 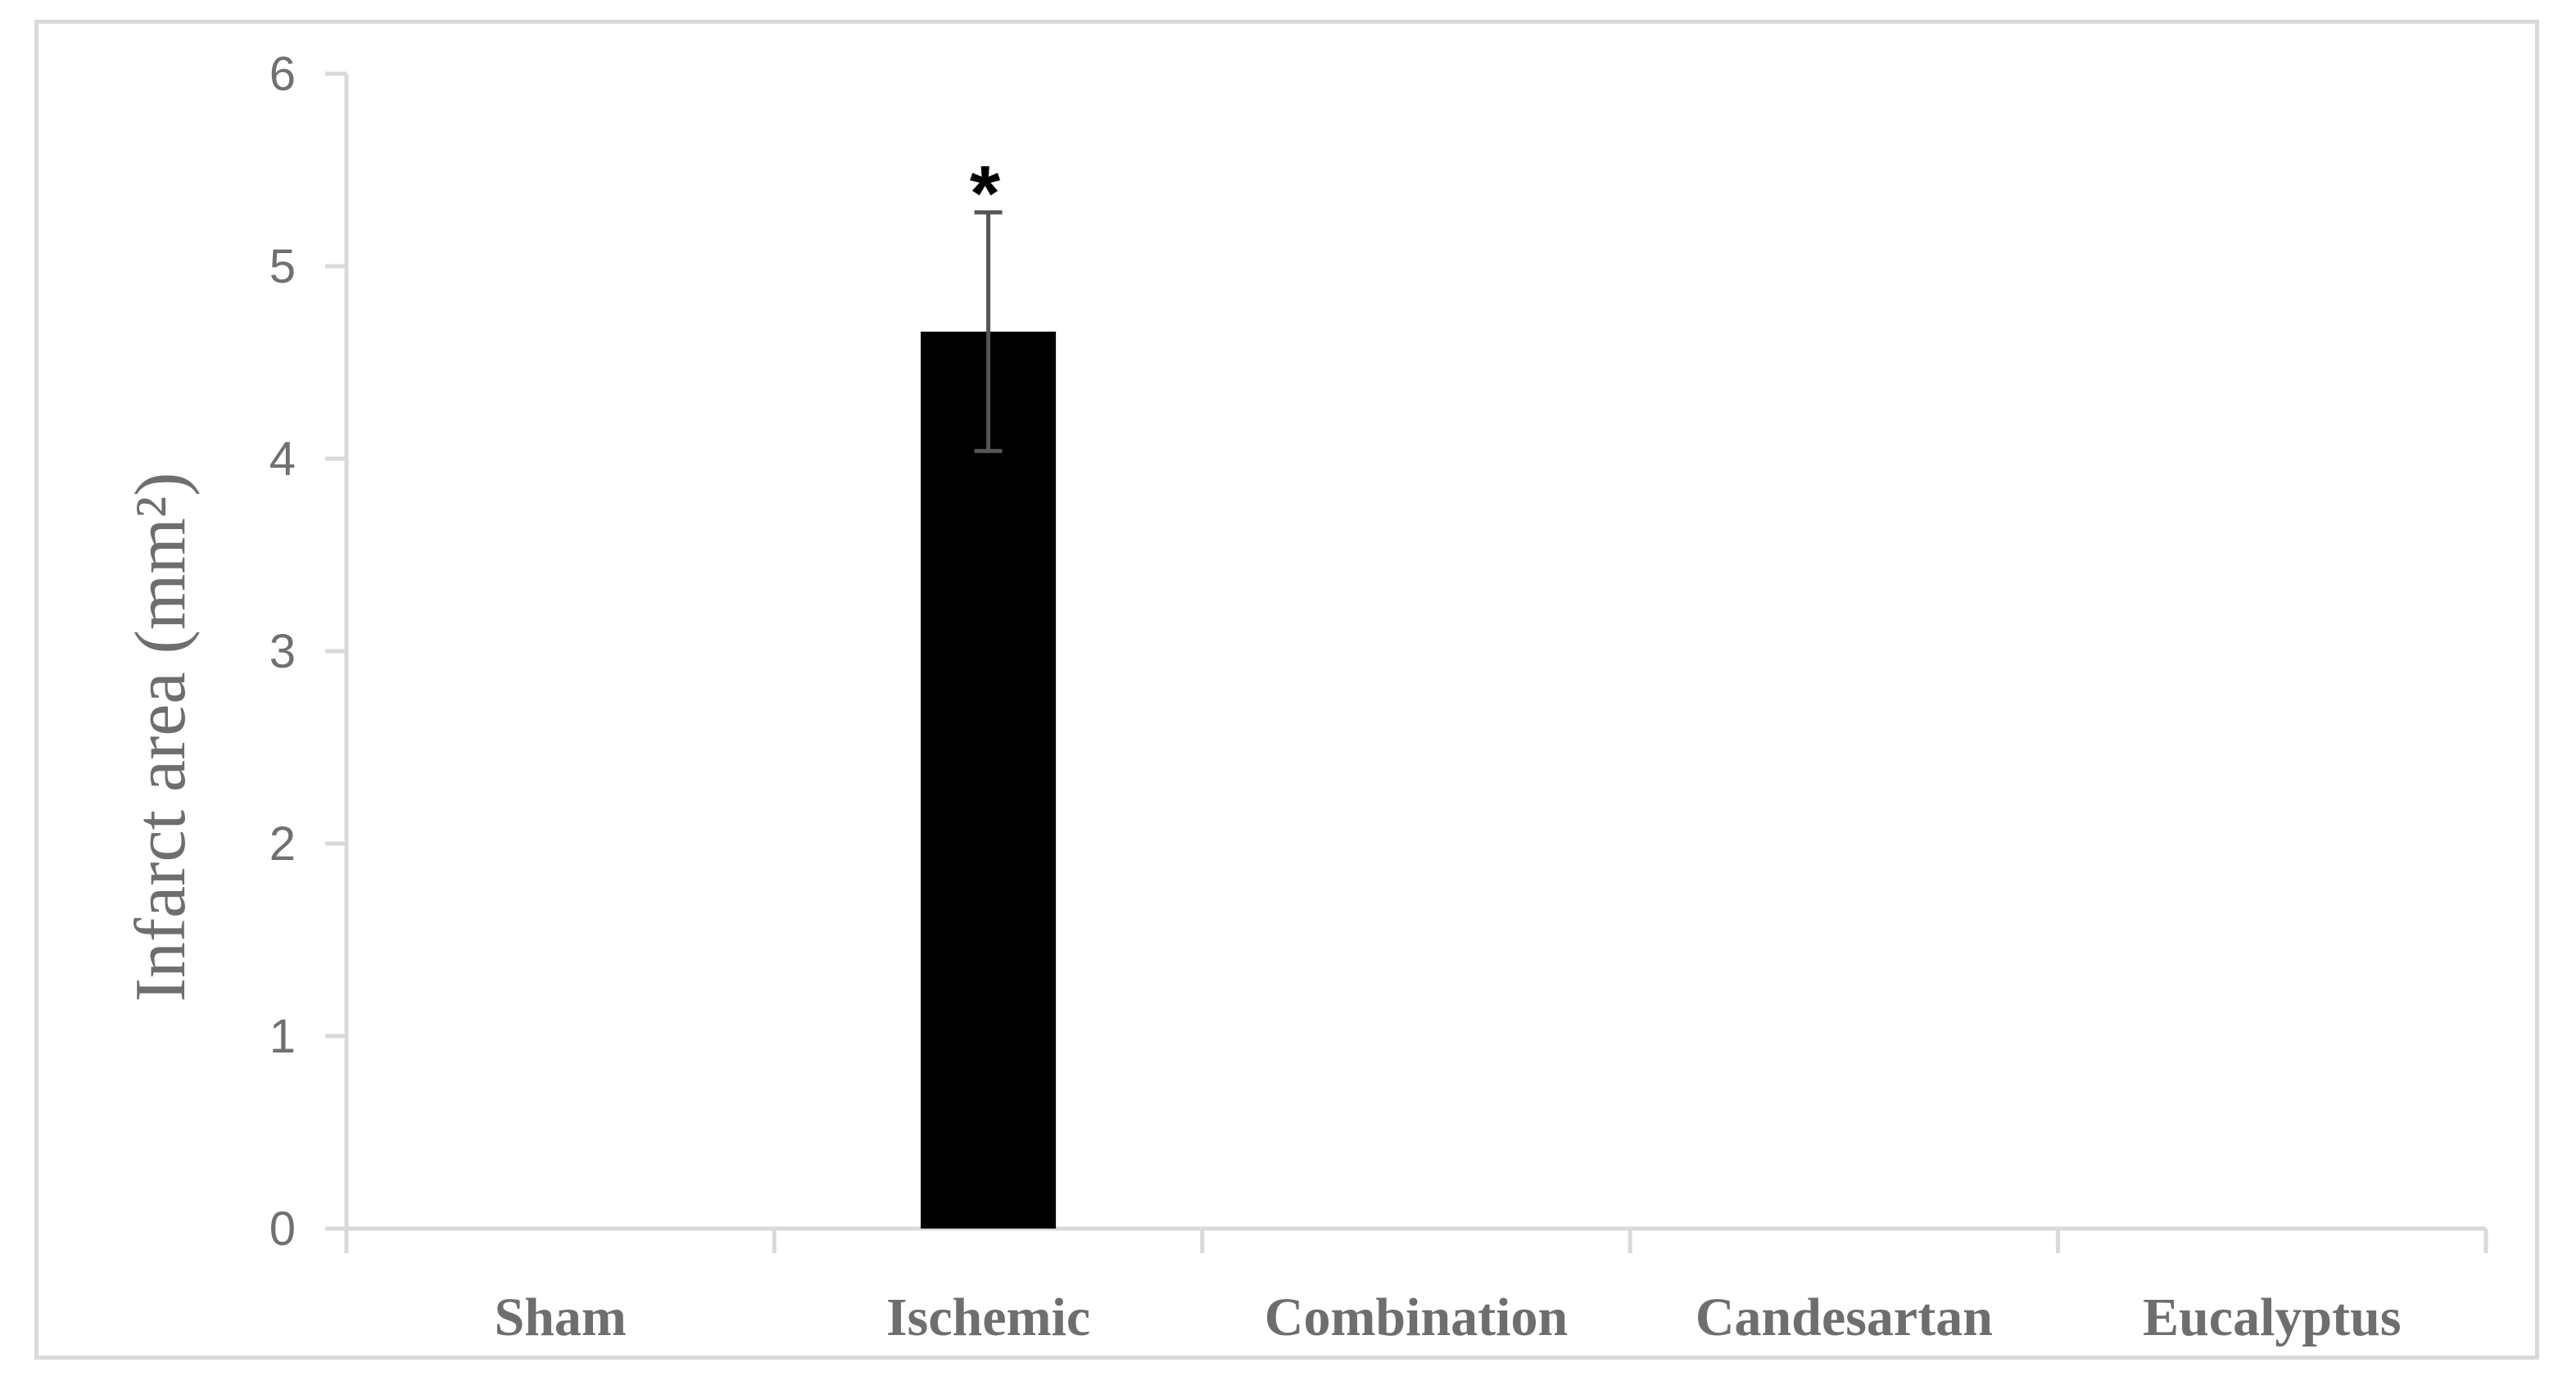 What do you see at coordinates (282, 459) in the screenshot?
I see `y-tick-label: 4` at bounding box center [282, 459].